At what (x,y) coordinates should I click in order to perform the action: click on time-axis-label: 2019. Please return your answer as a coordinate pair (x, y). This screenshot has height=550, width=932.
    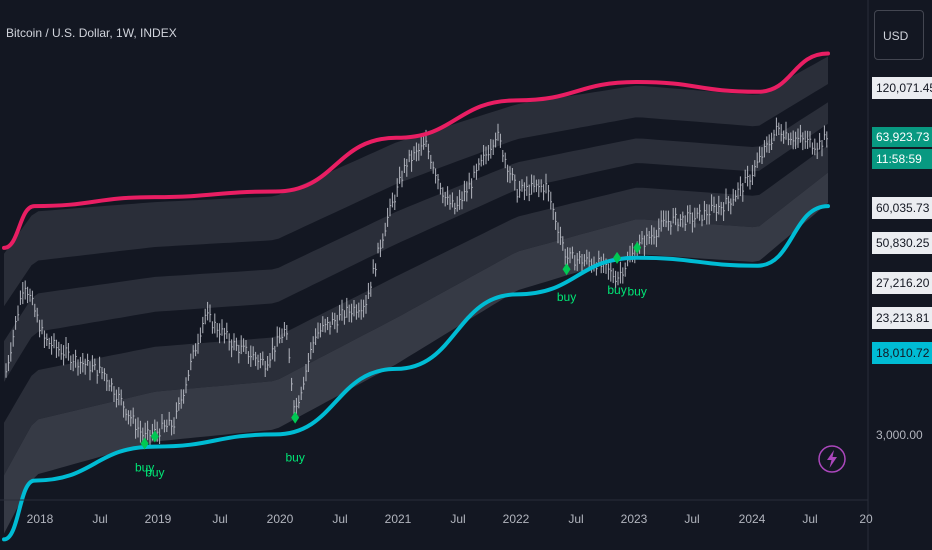
    Looking at the image, I should click on (158, 519).